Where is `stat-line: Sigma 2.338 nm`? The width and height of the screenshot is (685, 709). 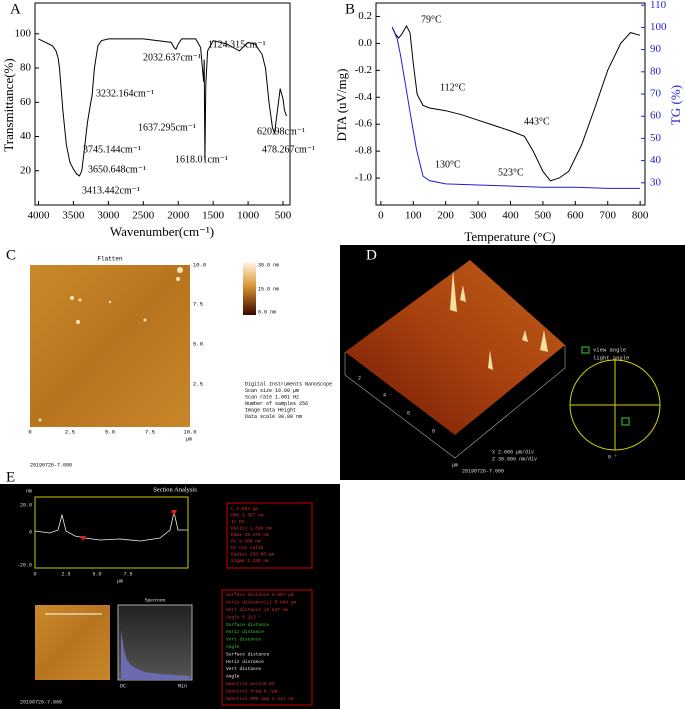
stat-line: Sigma 2.338 nm is located at coordinates (250, 561).